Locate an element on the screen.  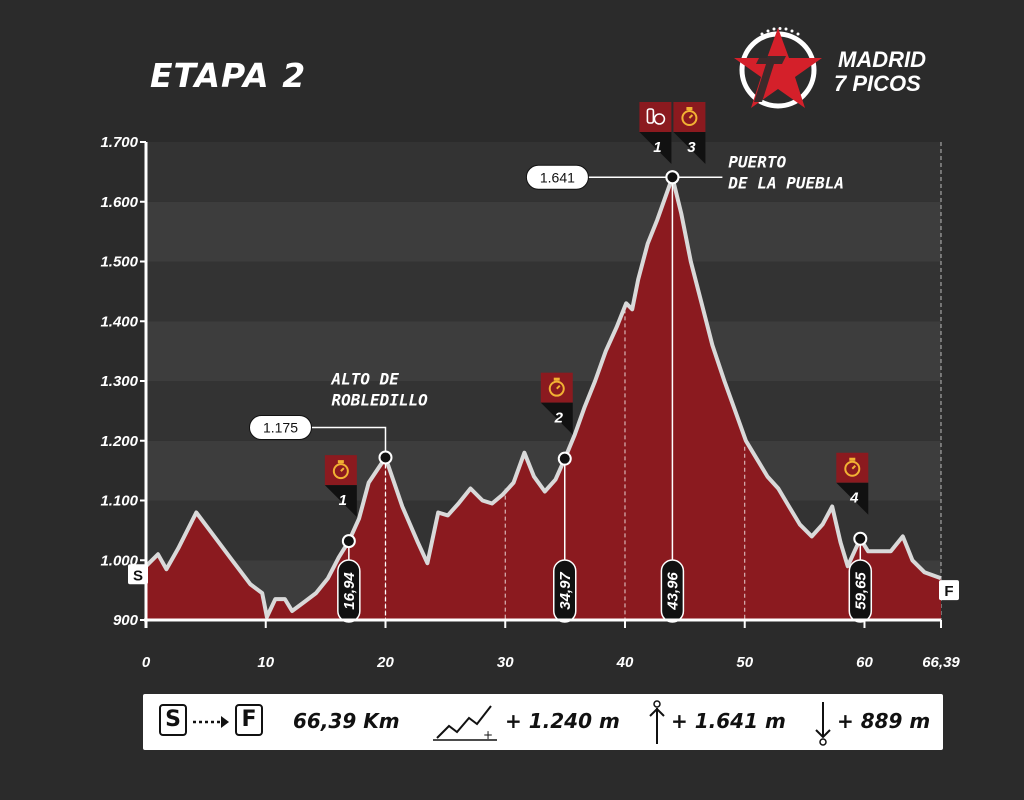
x-tick-label: 60 is located at coordinates (864, 662).